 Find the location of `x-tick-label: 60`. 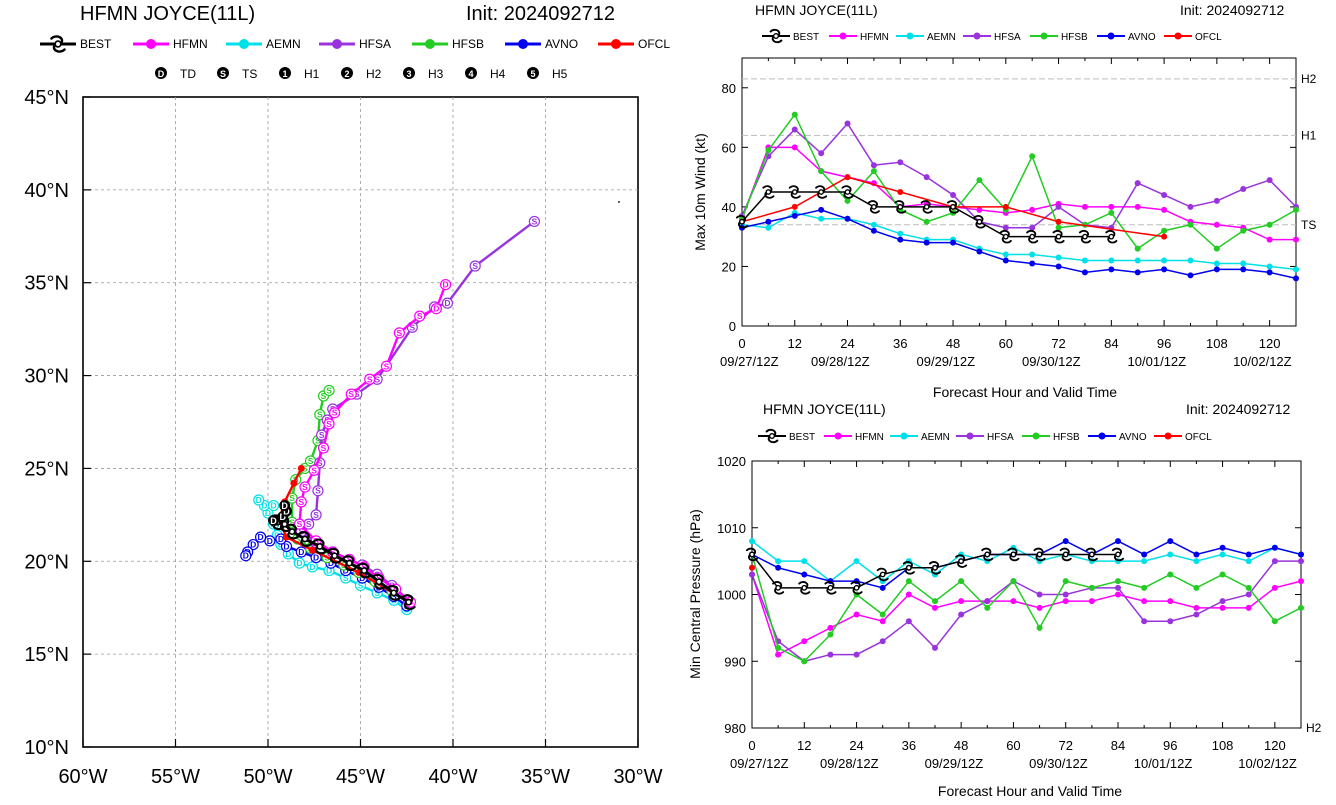

x-tick-label: 60 is located at coordinates (1006, 343).